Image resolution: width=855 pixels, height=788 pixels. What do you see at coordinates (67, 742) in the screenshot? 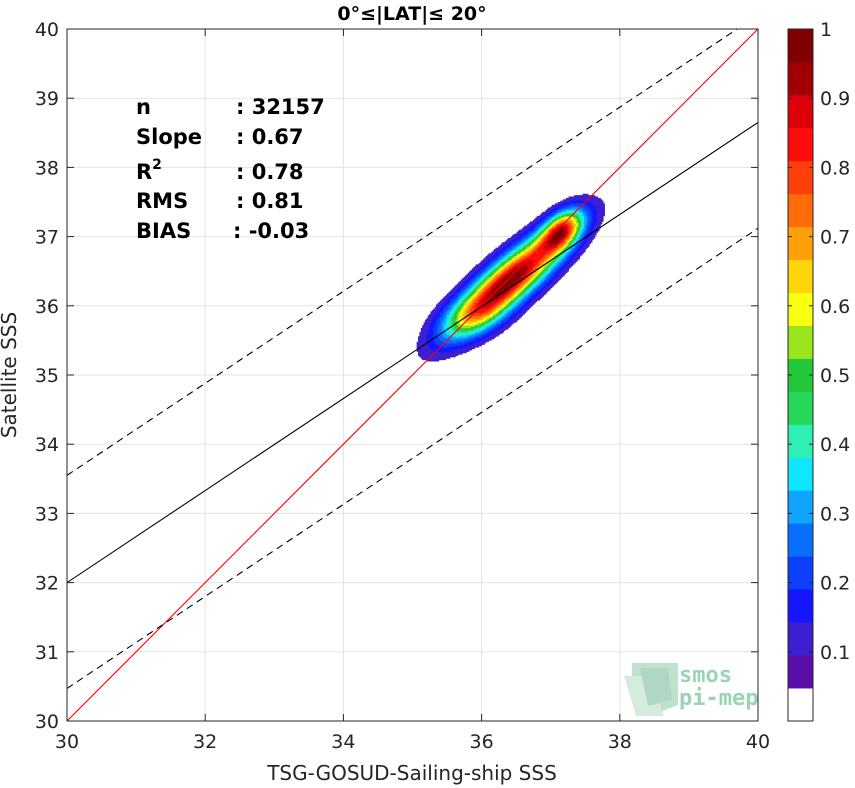
I see `x-tick-label-0: 30` at bounding box center [67, 742].